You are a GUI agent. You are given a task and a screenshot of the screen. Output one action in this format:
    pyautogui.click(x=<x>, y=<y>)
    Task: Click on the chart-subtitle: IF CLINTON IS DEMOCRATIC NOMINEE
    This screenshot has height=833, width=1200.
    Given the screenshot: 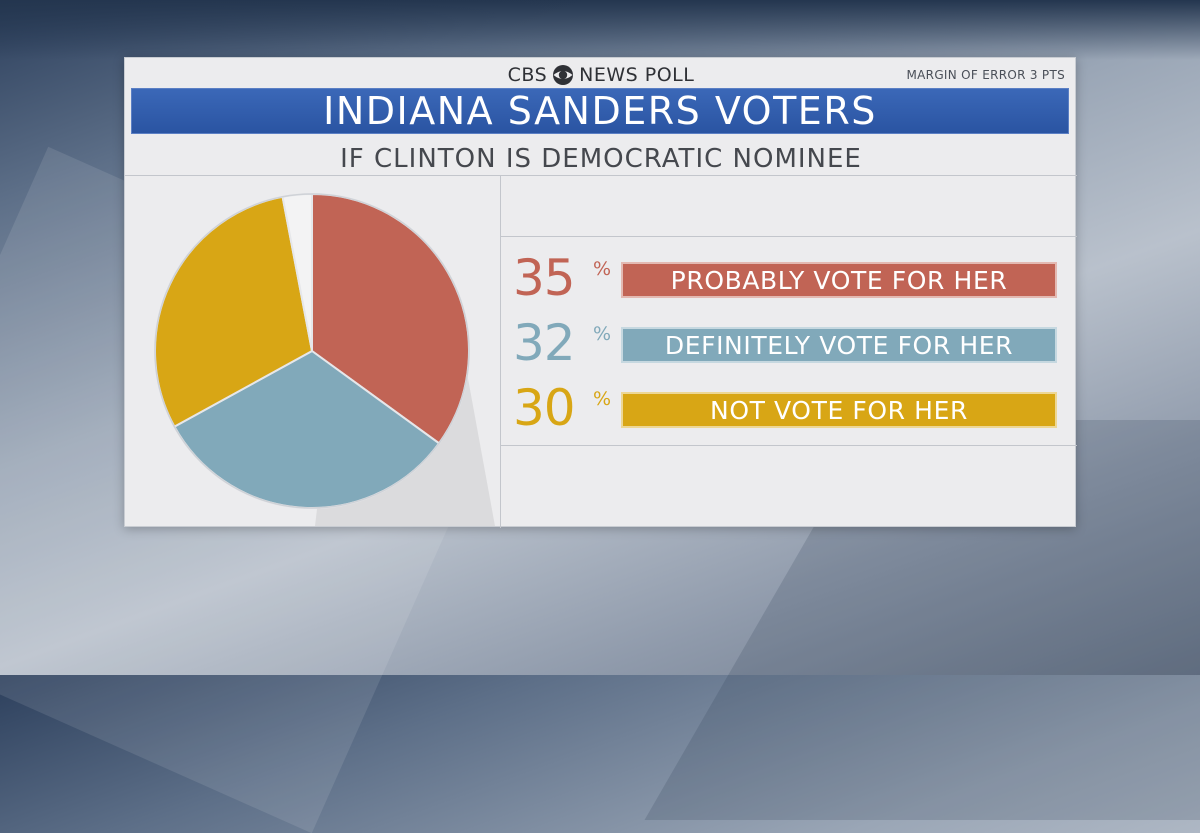 What is the action you would take?
    pyautogui.click(x=601, y=159)
    